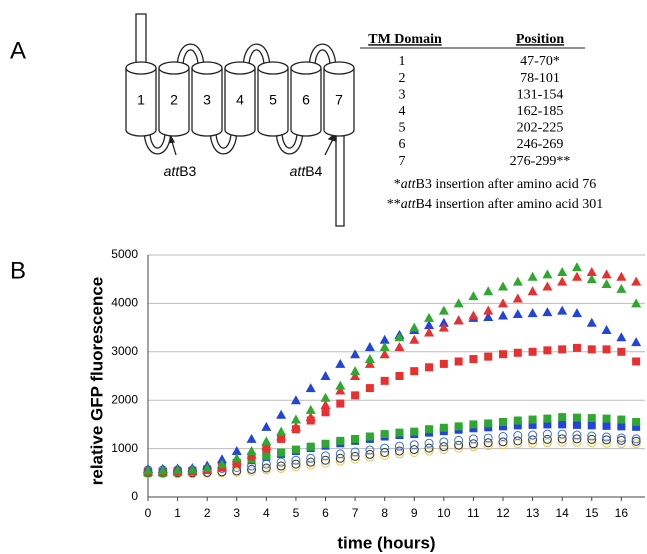 The image size is (647, 554). I want to click on table-cell: 246-269, so click(540, 144).